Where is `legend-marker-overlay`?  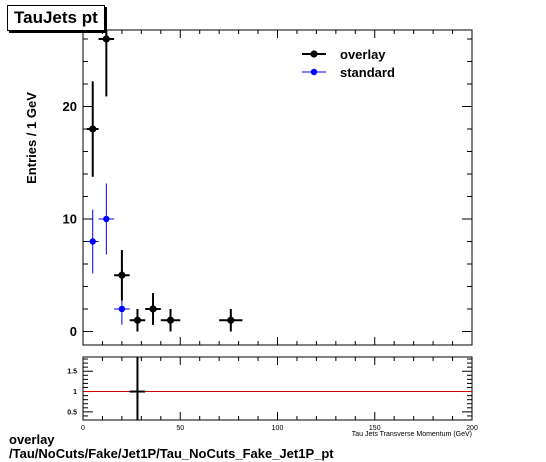
legend-marker-overlay is located at coordinates (314, 54).